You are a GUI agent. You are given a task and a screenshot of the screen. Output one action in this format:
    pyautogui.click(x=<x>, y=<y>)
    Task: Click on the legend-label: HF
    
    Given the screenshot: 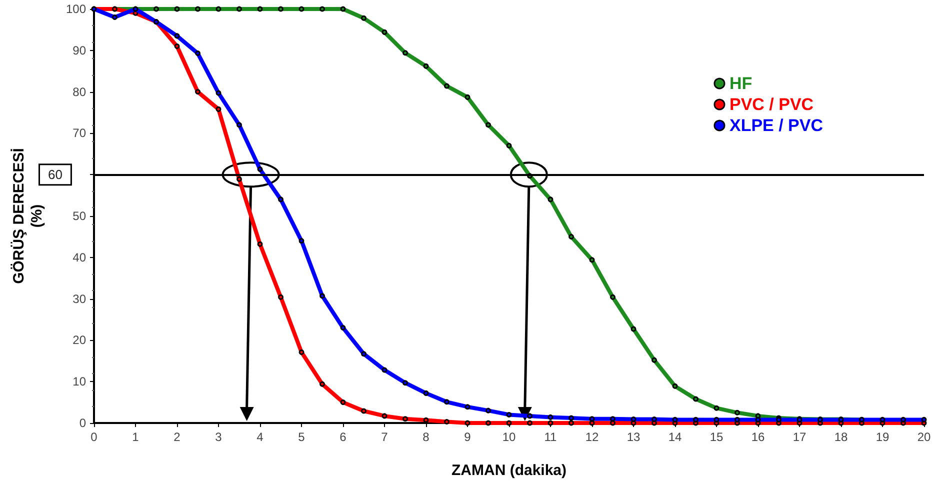 What is the action you would take?
    pyautogui.click(x=740, y=83)
    